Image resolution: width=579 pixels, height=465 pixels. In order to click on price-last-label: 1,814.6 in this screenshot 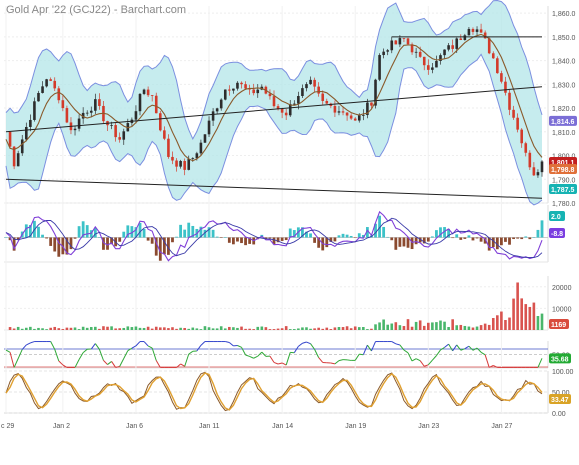, I will do `click(562, 122)`.